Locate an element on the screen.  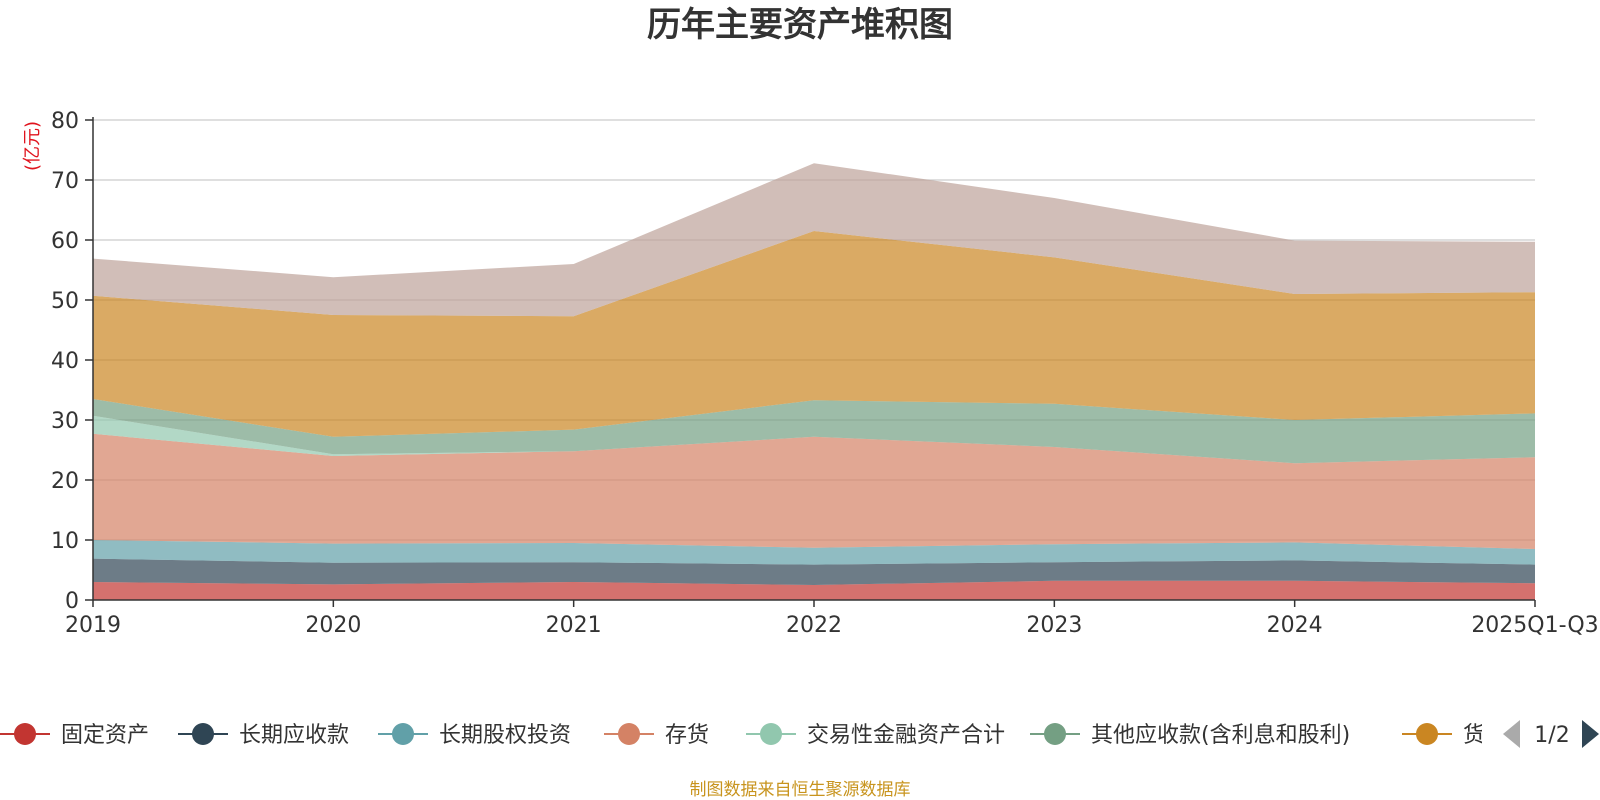
legend-item: 存货 is located at coordinates (656, 735).